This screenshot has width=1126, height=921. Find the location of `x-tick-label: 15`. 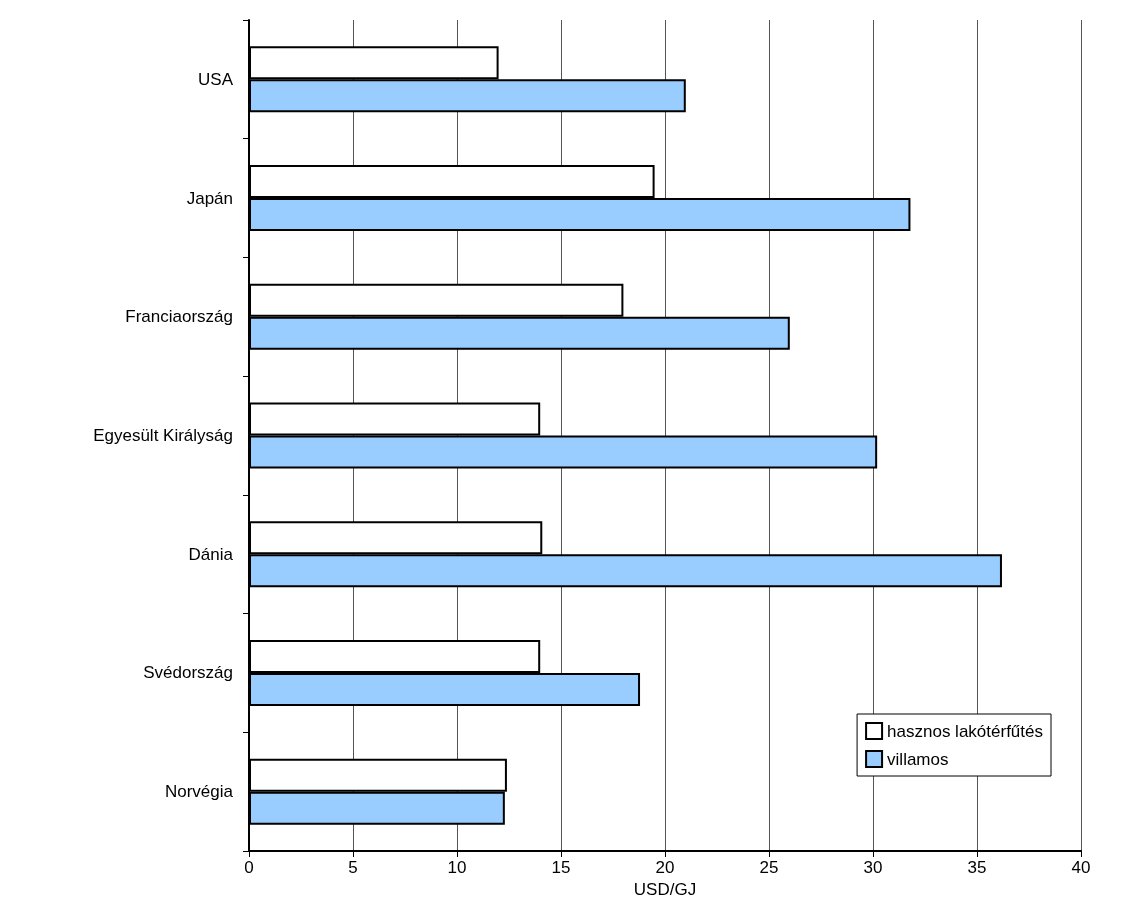

x-tick-label: 15 is located at coordinates (561, 867).